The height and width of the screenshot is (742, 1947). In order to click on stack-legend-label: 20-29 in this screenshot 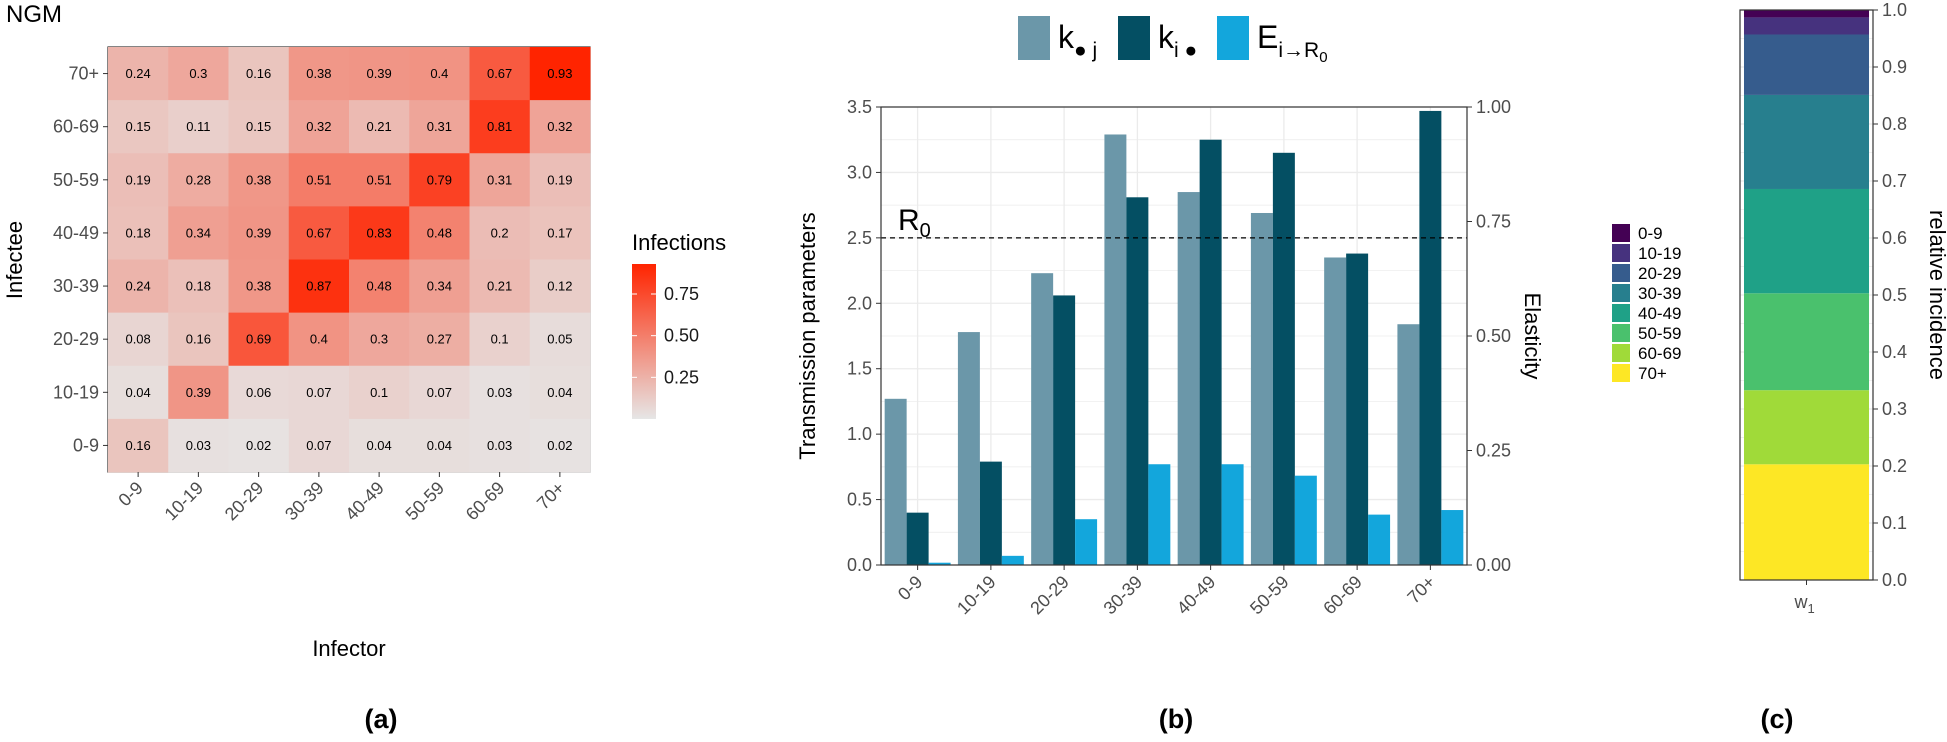, I will do `click(1659, 273)`.